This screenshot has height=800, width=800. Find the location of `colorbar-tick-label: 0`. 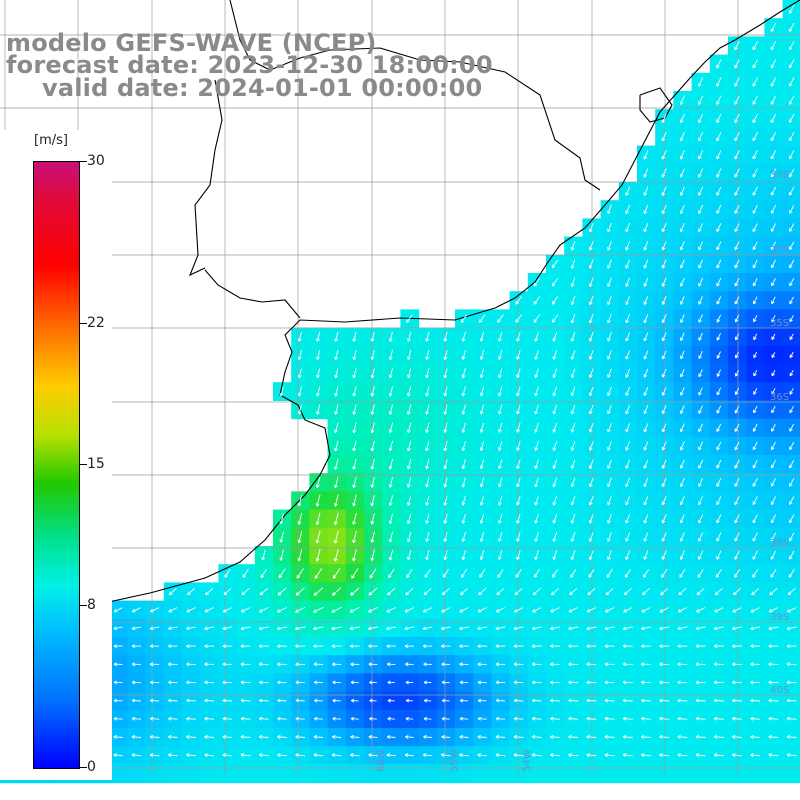

colorbar-tick-label: 0 is located at coordinates (91, 767).